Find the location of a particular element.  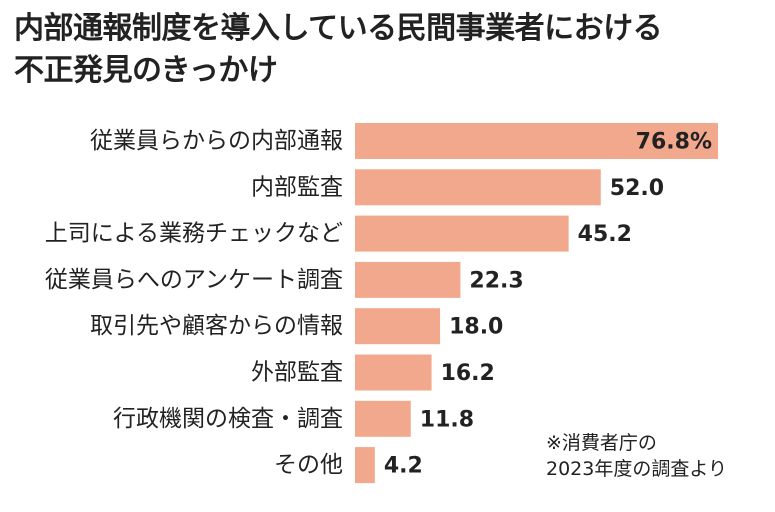

value-label: 22.3 is located at coordinates (496, 280).